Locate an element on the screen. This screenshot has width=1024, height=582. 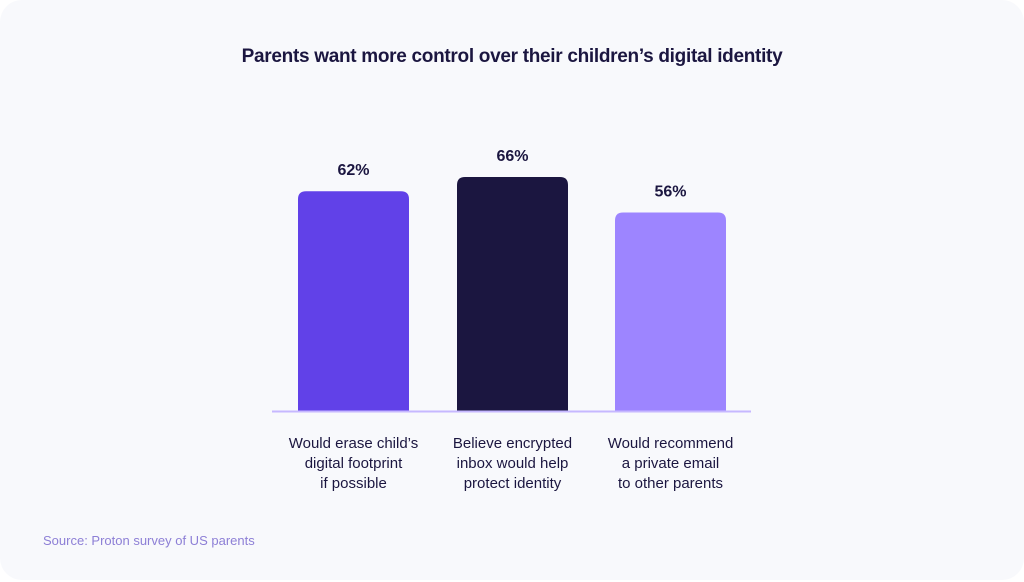
category-label-line: a private email is located at coordinates (670, 463).